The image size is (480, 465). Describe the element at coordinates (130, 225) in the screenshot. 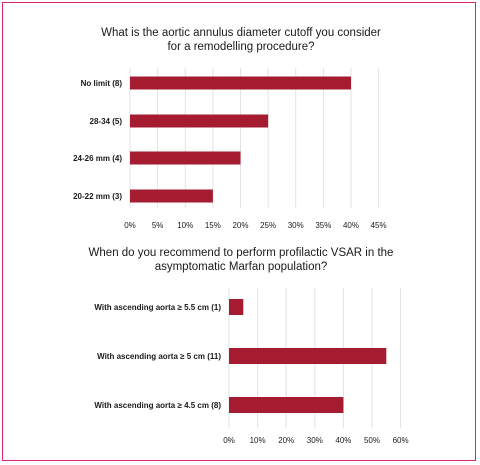

I see `chart-1-tick-label: 0%` at that location.